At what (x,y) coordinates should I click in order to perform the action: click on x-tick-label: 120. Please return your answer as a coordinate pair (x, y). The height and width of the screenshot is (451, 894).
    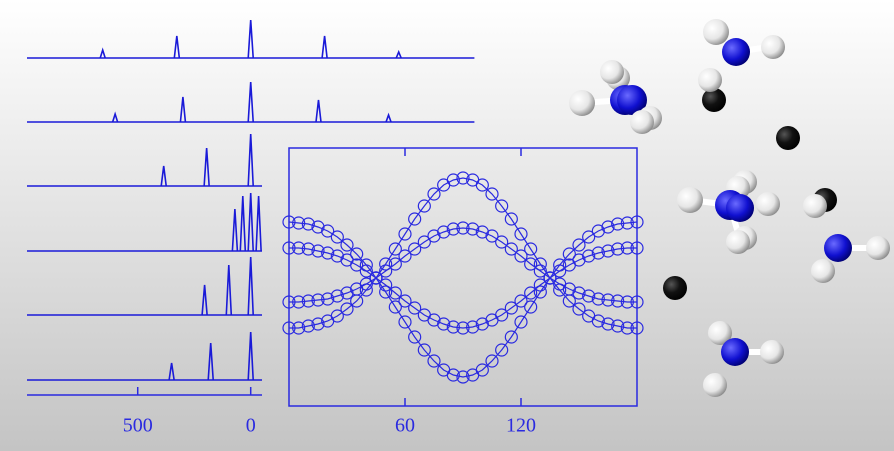
    Looking at the image, I should click on (521, 426).